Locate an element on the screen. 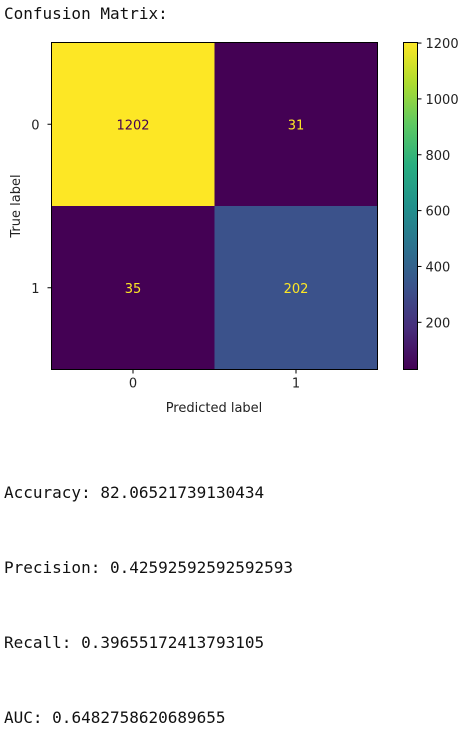  cell-value-label: 31 is located at coordinates (296, 125).